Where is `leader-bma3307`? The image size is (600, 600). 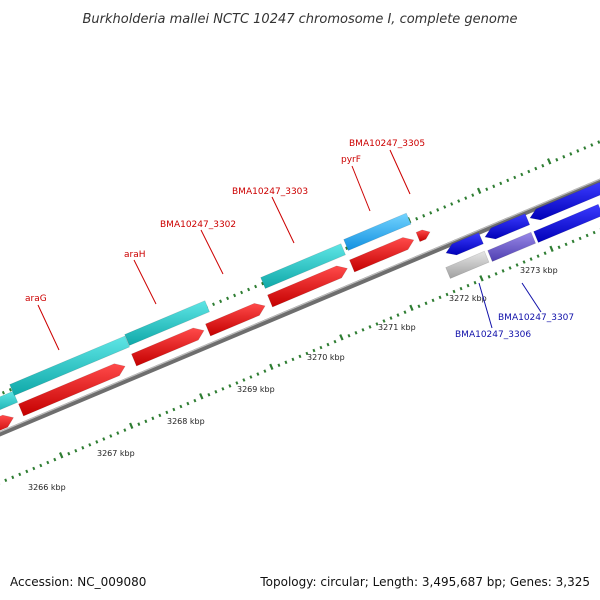
leader-bma3307 is located at coordinates (531, 297).